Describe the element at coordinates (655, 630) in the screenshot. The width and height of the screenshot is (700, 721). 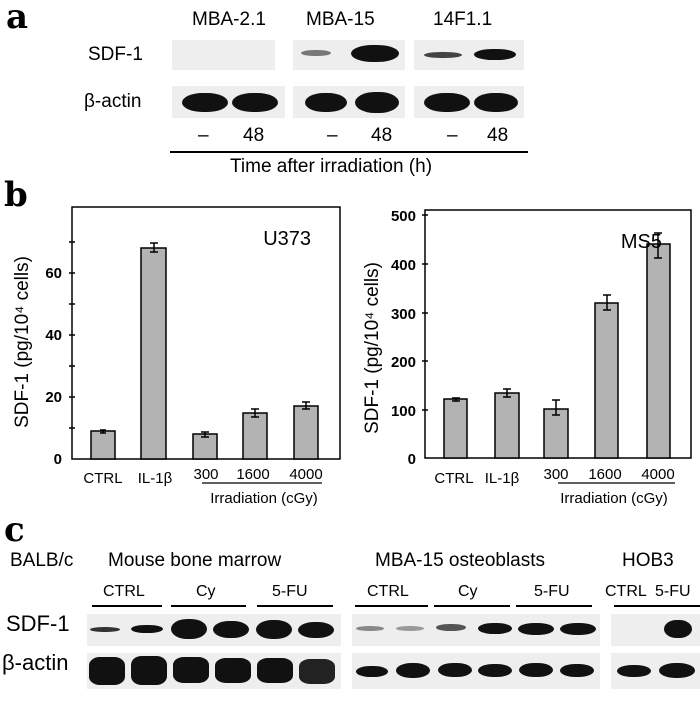
I see `gel-sdf1-hob3` at that location.